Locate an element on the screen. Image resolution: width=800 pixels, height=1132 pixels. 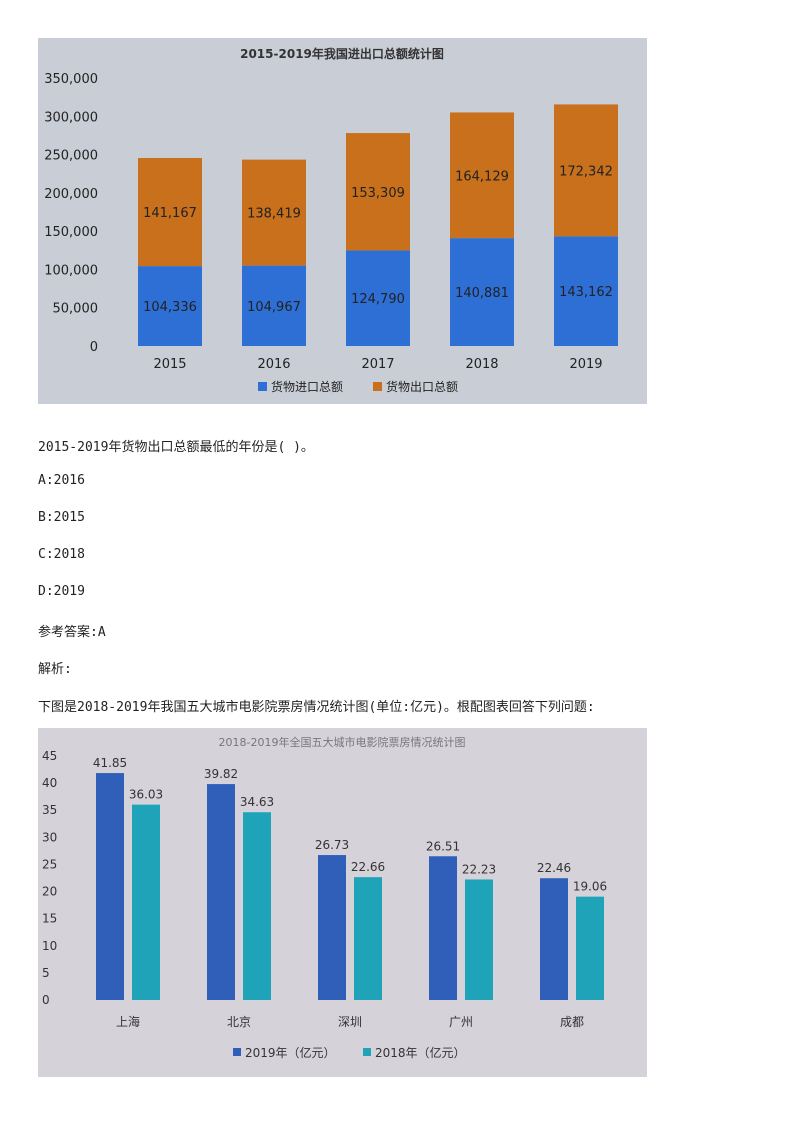
chart-title: 2015-2019年我国进出口总额统计图 is located at coordinates (342, 53).